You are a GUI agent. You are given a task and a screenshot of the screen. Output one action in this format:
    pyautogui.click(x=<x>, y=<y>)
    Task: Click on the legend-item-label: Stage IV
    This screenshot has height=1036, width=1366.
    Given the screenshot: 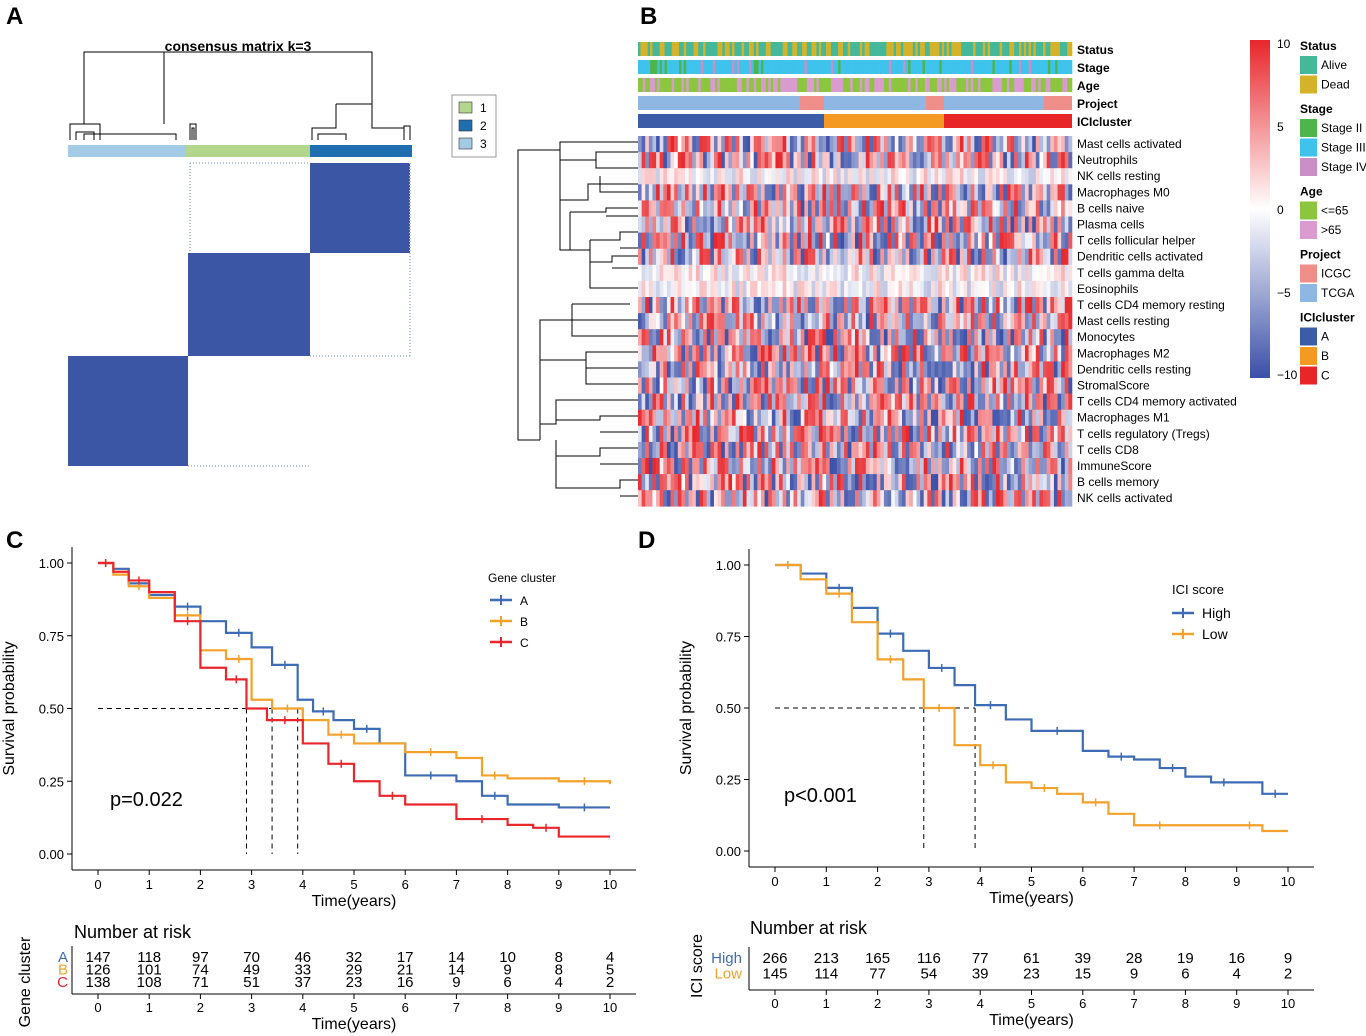 What is the action you would take?
    pyautogui.click(x=1343, y=167)
    